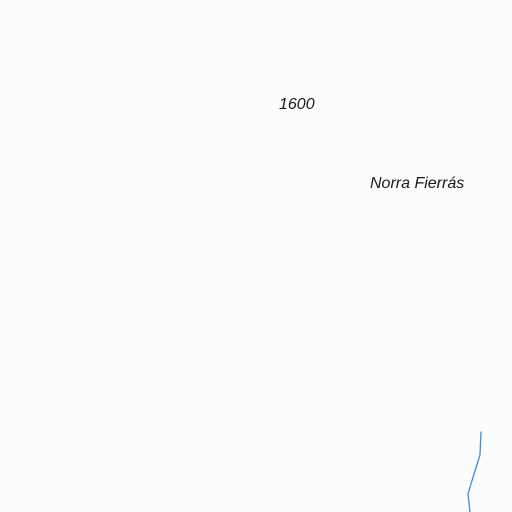 This screenshot has width=512, height=512. I want to click on stream-line, so click(474, 471).